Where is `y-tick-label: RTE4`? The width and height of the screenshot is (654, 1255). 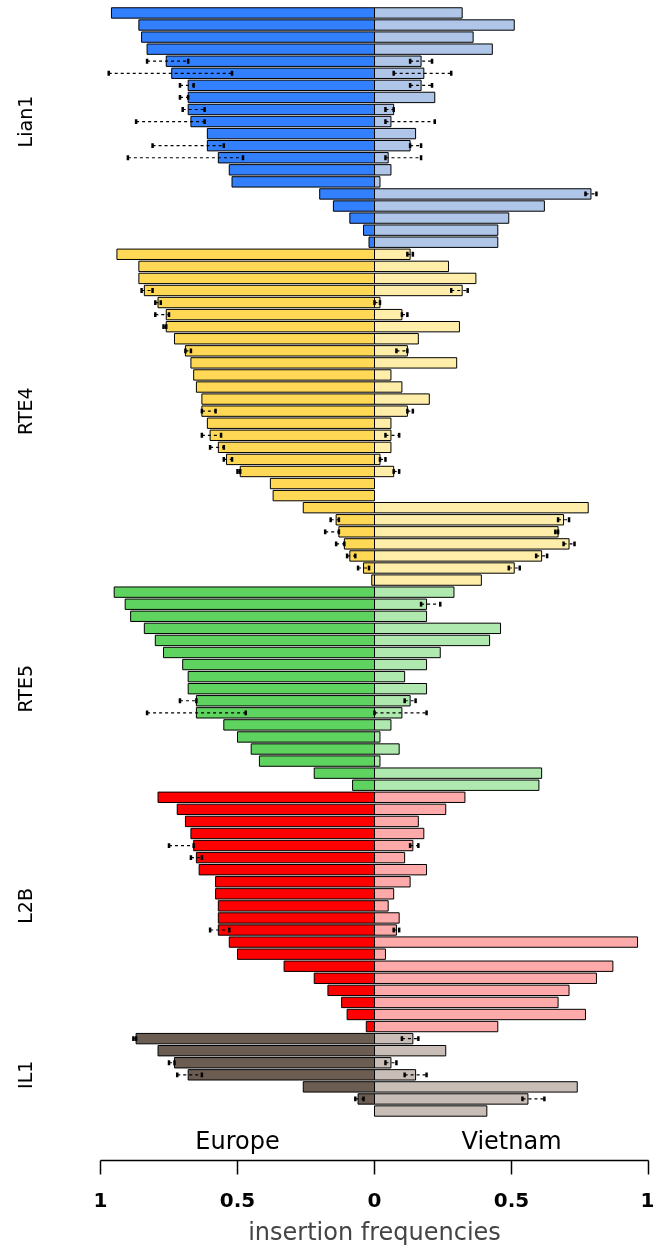
y-tick-label: RTE4 is located at coordinates (25, 411).